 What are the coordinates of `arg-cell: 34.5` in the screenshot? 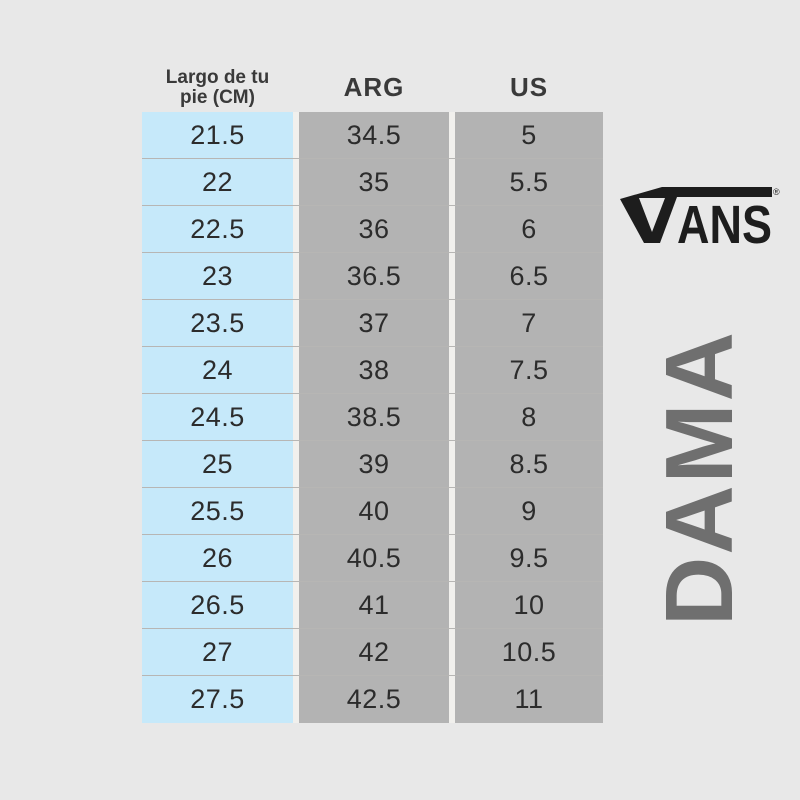 It's located at (374, 135).